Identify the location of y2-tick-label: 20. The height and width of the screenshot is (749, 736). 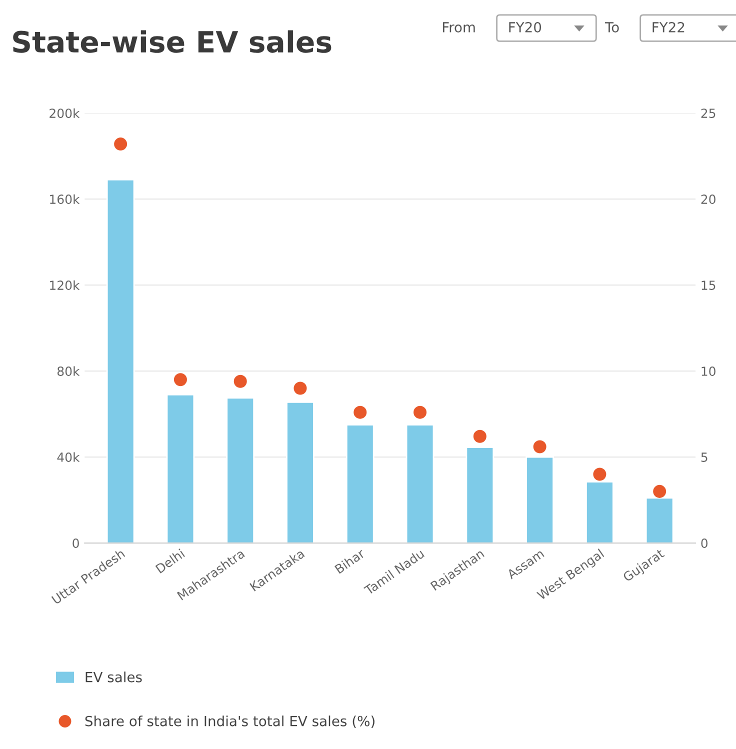
(708, 199).